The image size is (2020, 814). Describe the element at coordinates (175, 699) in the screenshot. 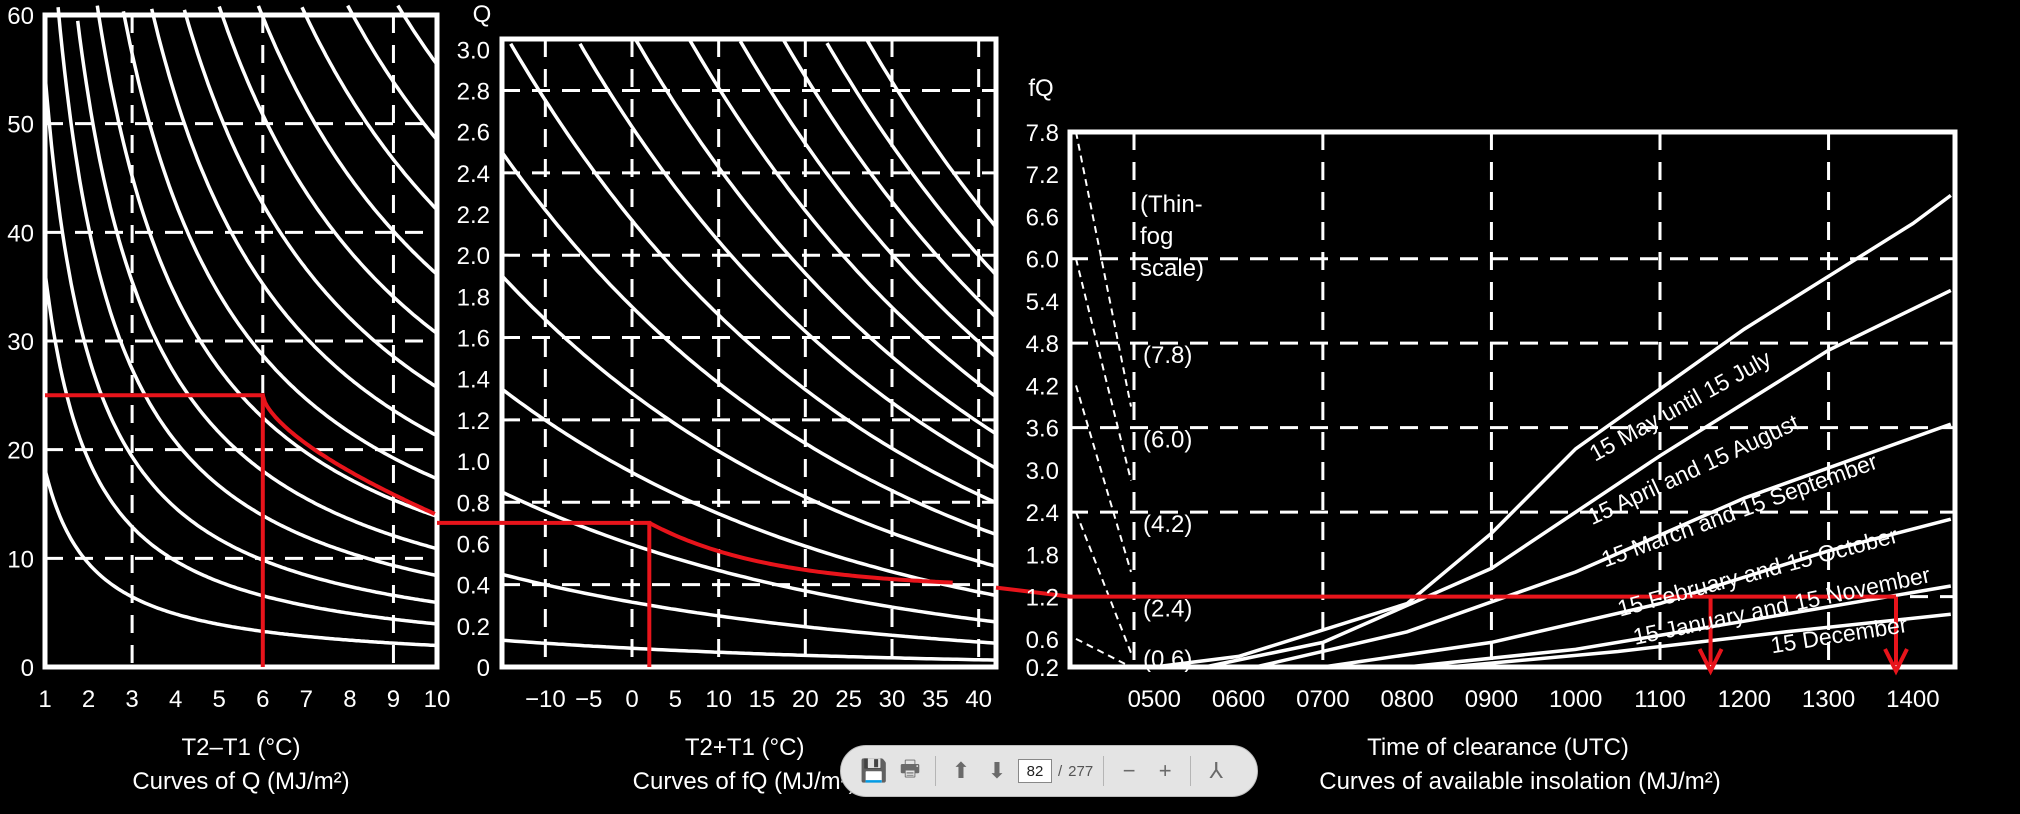

I see `x-tick-label: 4` at that location.